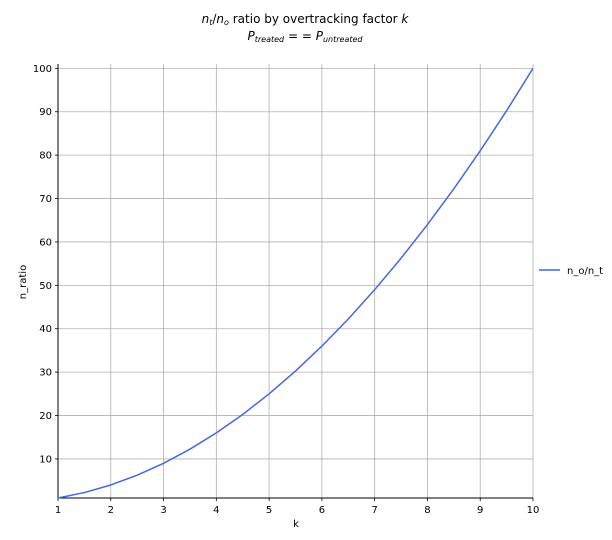 The width and height of the screenshot is (612, 540). I want to click on y-tick-label: 40, so click(45, 329).